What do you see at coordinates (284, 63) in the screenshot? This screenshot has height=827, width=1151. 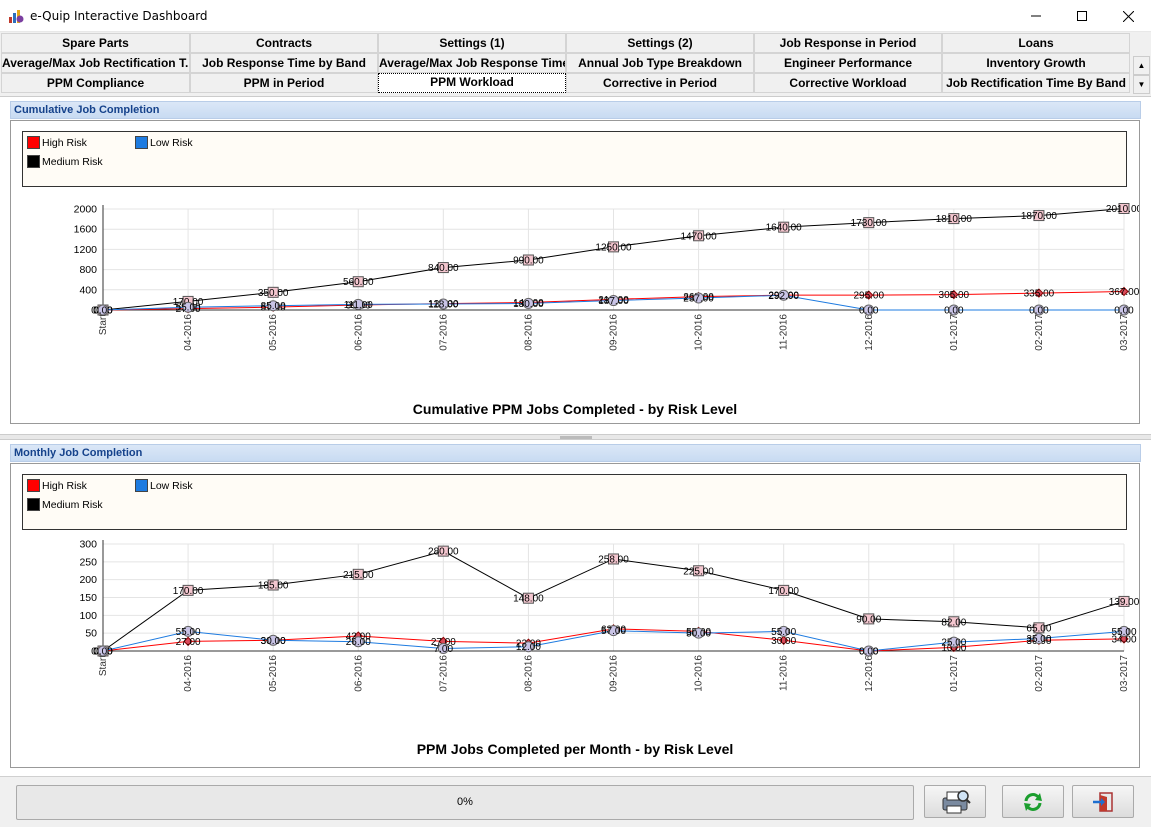 I see `tab-job-response-time-by-band: Job Response Time by Band` at bounding box center [284, 63].